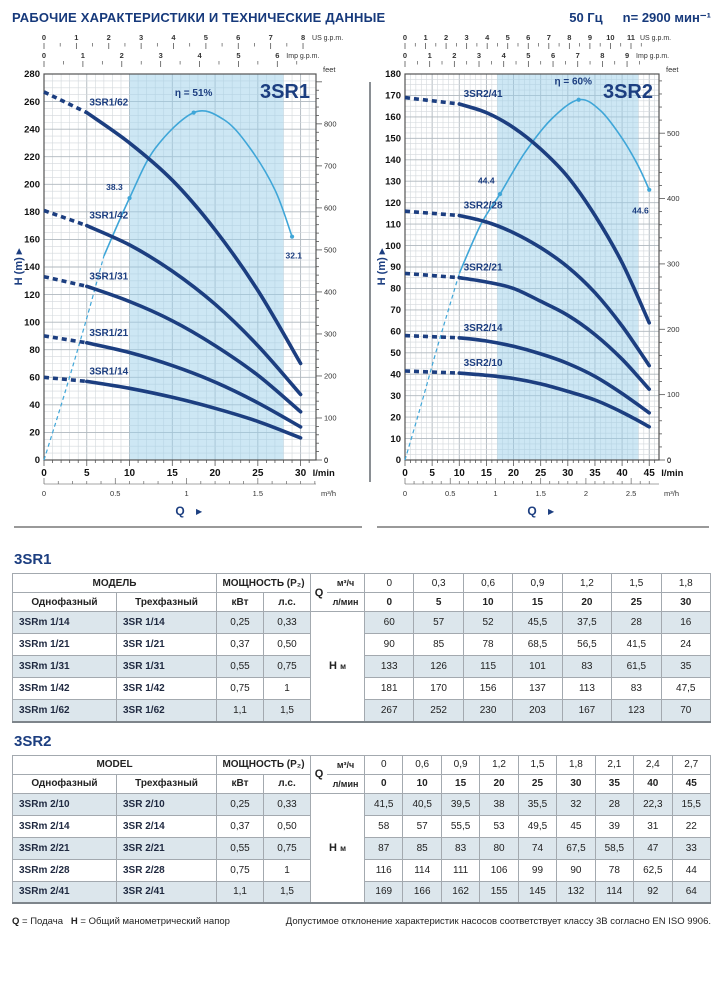 The image size is (723, 983). I want to click on flow-lmin-value: 25, so click(537, 783).